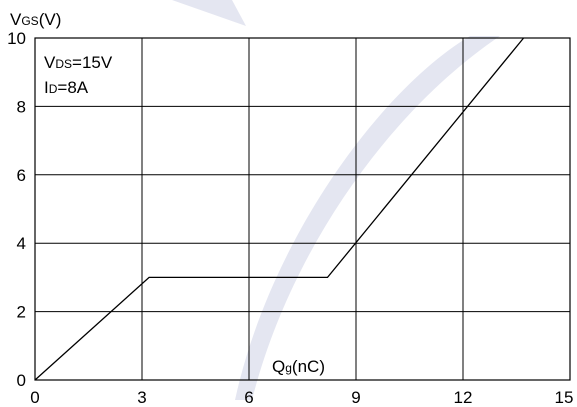 The image size is (577, 407). I want to click on y-tick-label: 0, so click(21, 380).